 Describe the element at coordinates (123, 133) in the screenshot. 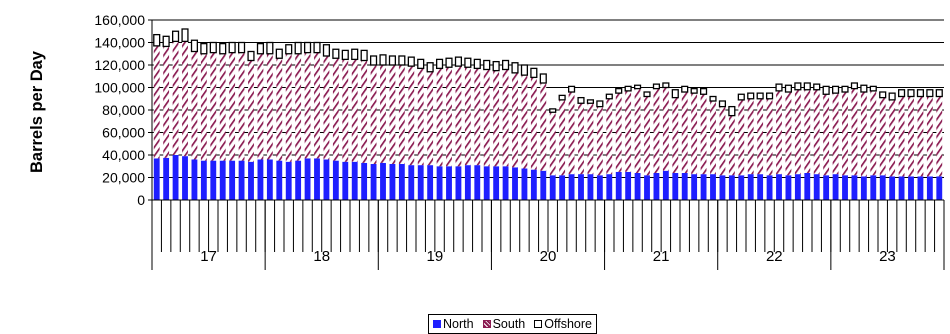

I see `y-tick-label: 60,000` at that location.